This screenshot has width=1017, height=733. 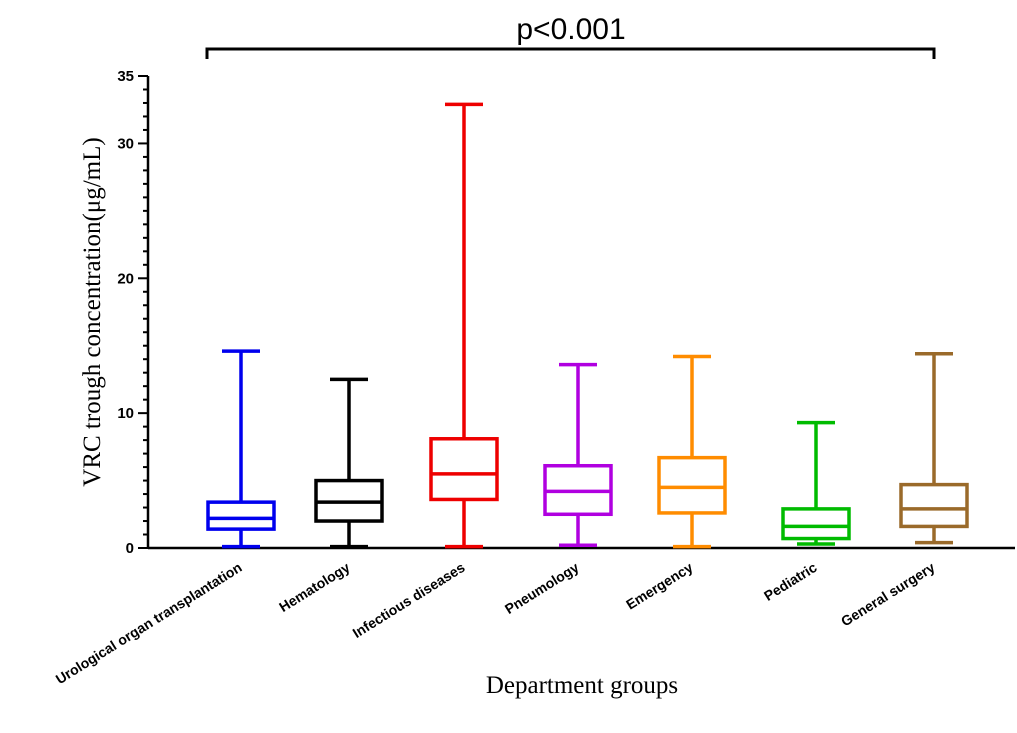 What do you see at coordinates (582, 685) in the screenshot?
I see `x-axis-title: Department groups` at bounding box center [582, 685].